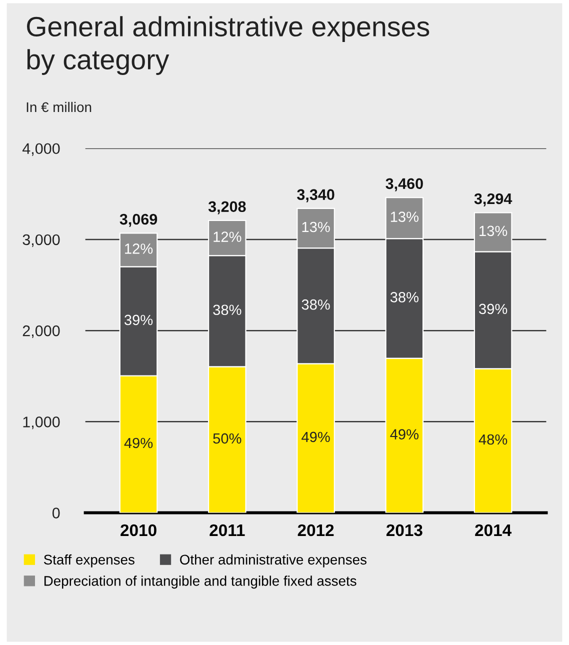  Describe the element at coordinates (41, 331) in the screenshot. I see `y-tick-label: 2,000` at that location.